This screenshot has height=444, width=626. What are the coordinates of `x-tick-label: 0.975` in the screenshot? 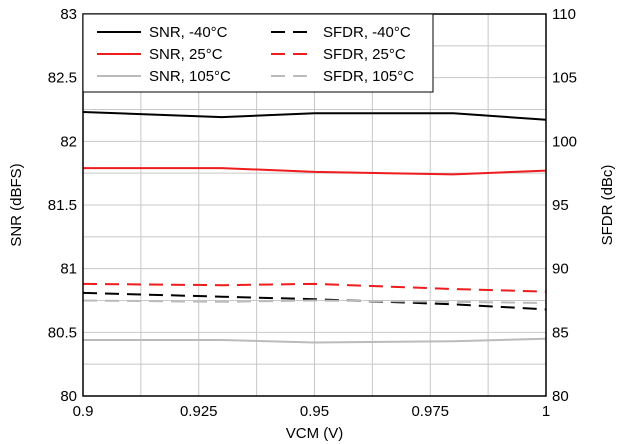 It's located at (430, 411).